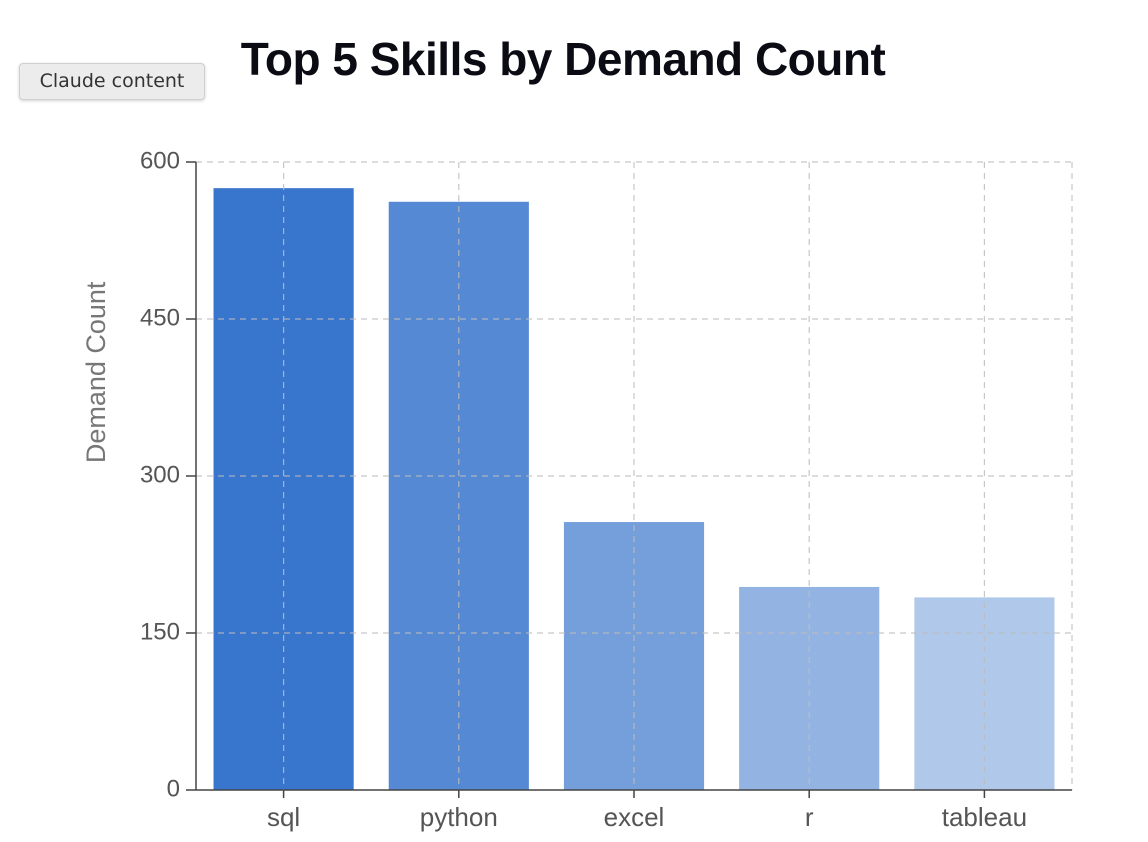  I want to click on y-tick-label: 600, so click(160, 160).